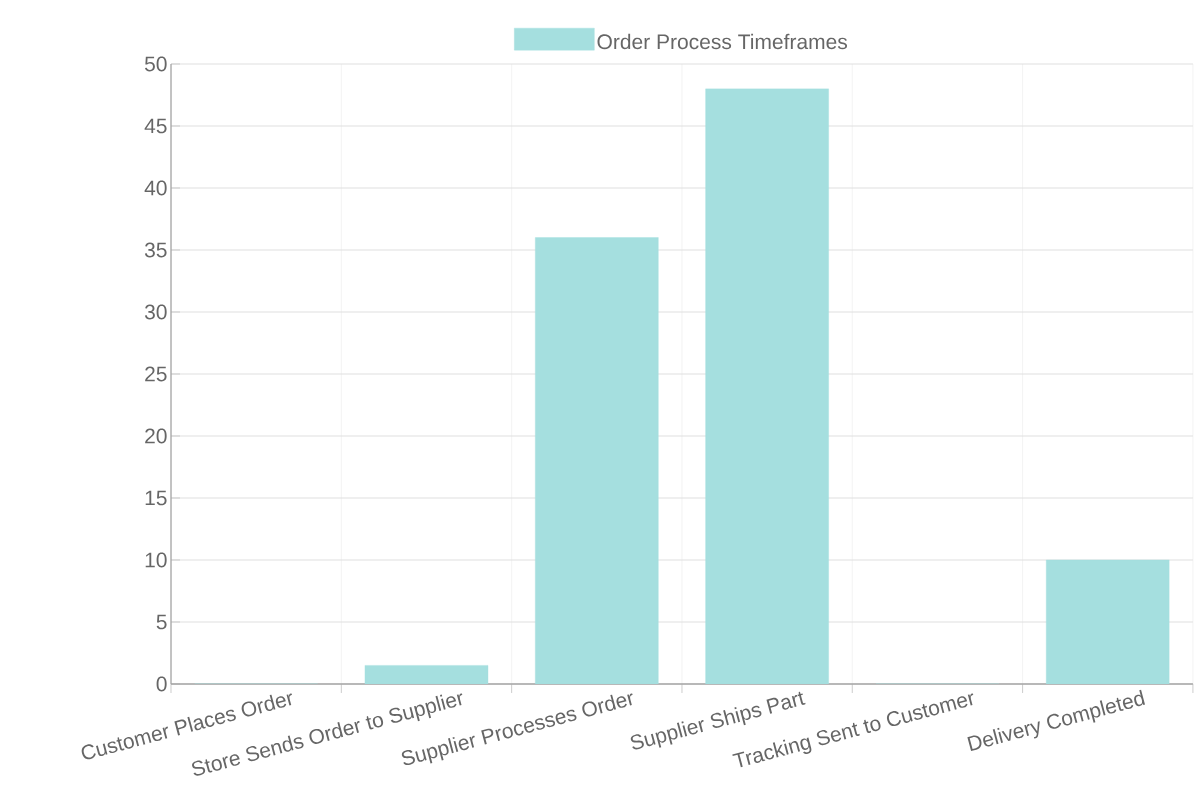 The height and width of the screenshot is (800, 1200). What do you see at coordinates (722, 41) in the screenshot?
I see `legend-label: Order Process Timeframes` at bounding box center [722, 41].